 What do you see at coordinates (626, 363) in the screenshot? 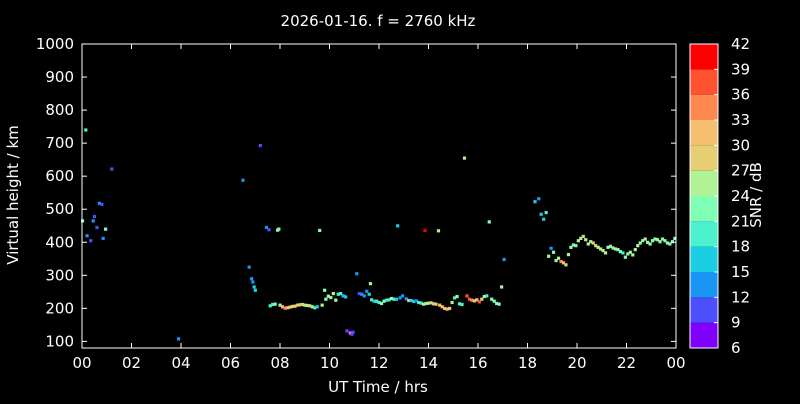
I see `x-tick-label: 22` at bounding box center [626, 363].